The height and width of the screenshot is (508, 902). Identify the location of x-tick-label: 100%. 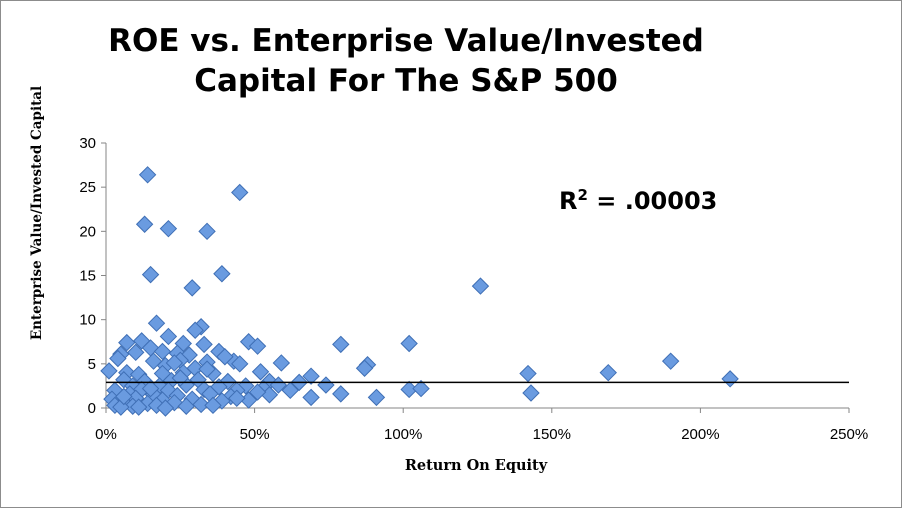
(403, 434).